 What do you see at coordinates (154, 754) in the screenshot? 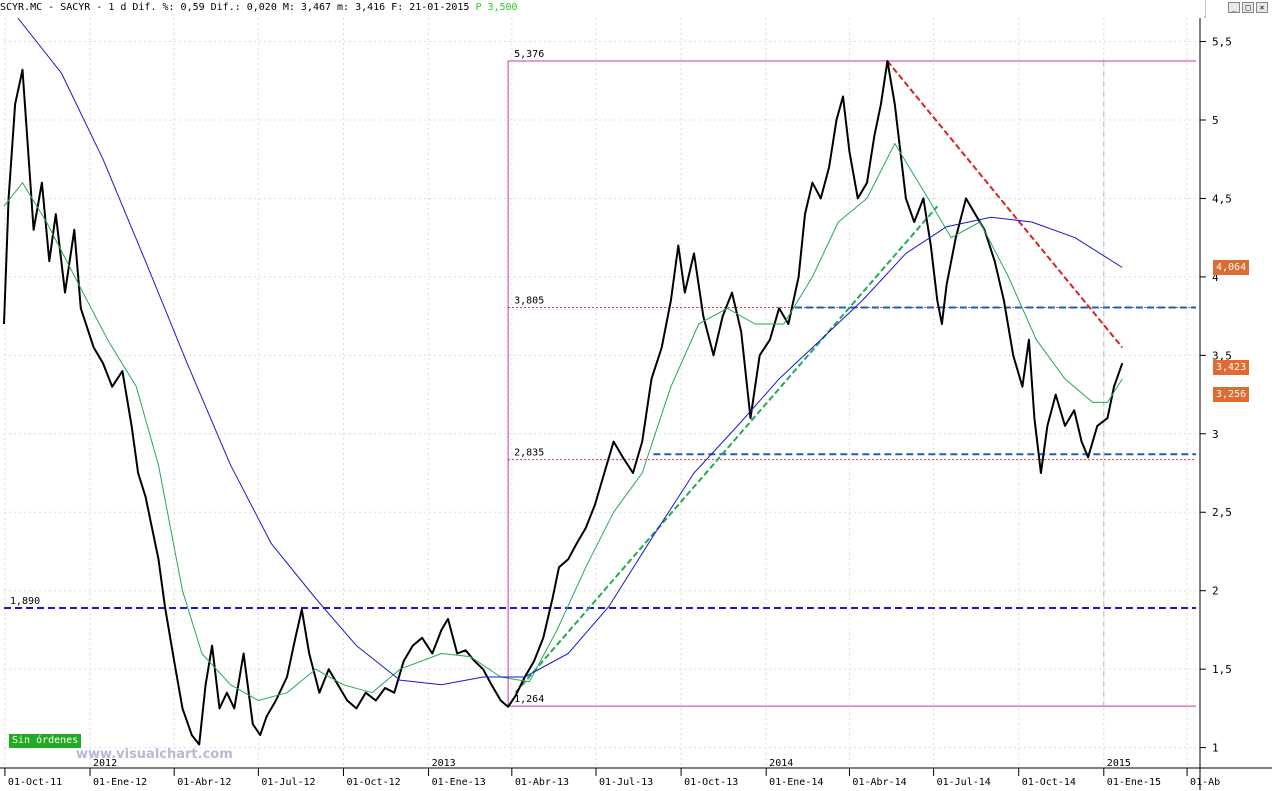
I see `watermark: www.visualchart.com` at bounding box center [154, 754].